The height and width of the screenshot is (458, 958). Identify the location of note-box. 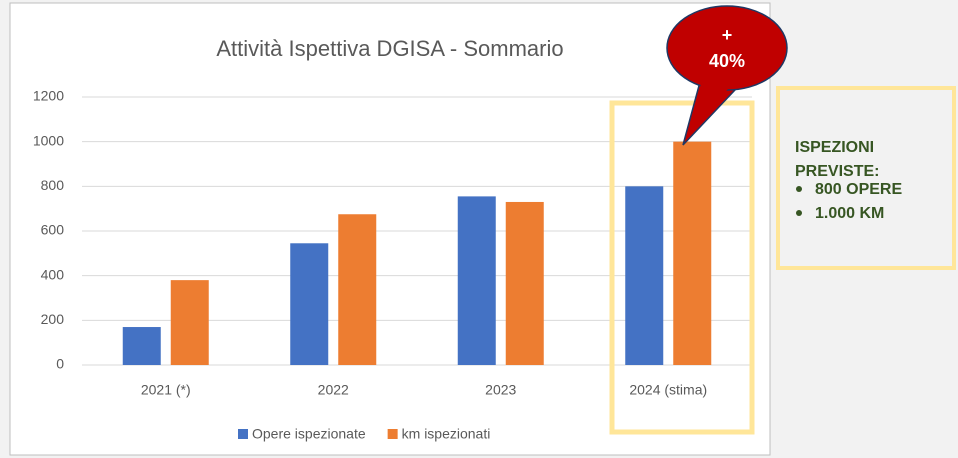
(866, 178).